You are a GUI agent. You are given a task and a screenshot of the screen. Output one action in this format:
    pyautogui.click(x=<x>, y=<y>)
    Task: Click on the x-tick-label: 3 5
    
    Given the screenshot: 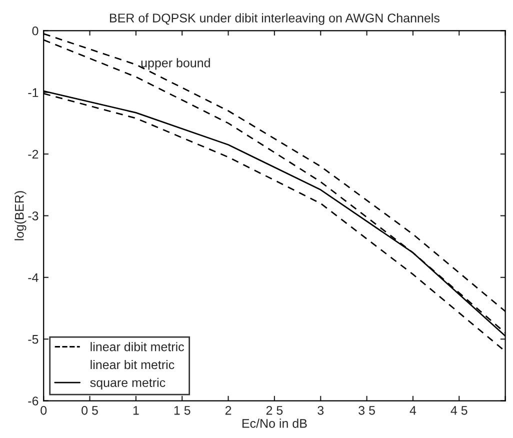 What is the action you would take?
    pyautogui.click(x=366, y=410)
    